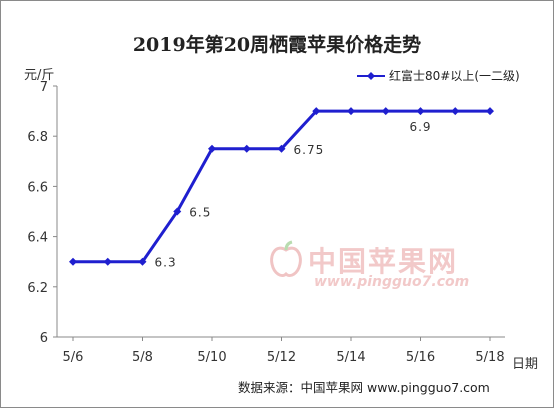  What do you see at coordinates (371, 75) in the screenshot?
I see `legend-marker-icon` at bounding box center [371, 75].